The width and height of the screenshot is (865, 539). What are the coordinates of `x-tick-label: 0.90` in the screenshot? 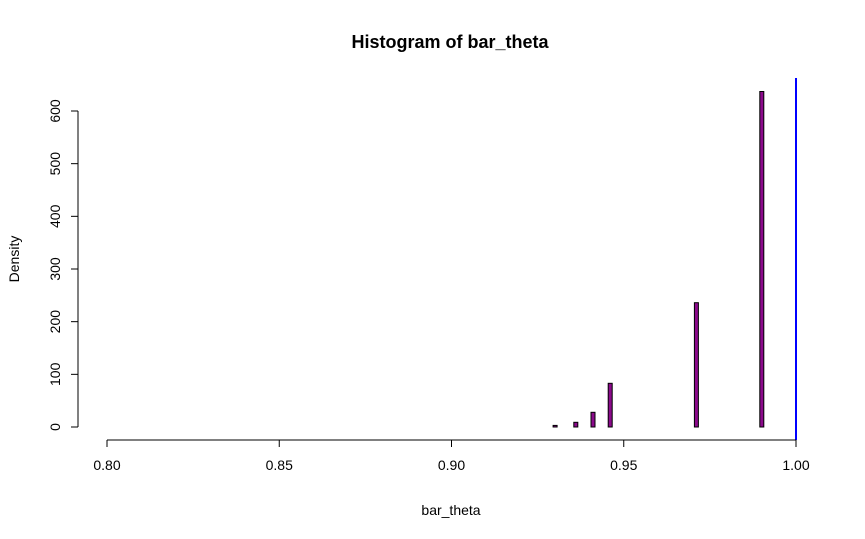 It's located at (451, 465).